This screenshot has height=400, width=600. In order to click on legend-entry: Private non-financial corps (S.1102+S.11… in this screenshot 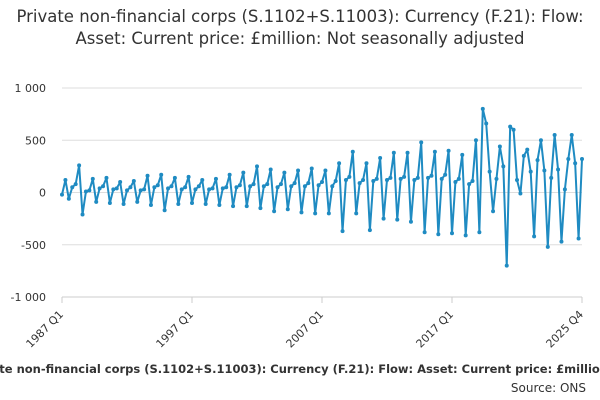, I will do `click(300, 369)`.